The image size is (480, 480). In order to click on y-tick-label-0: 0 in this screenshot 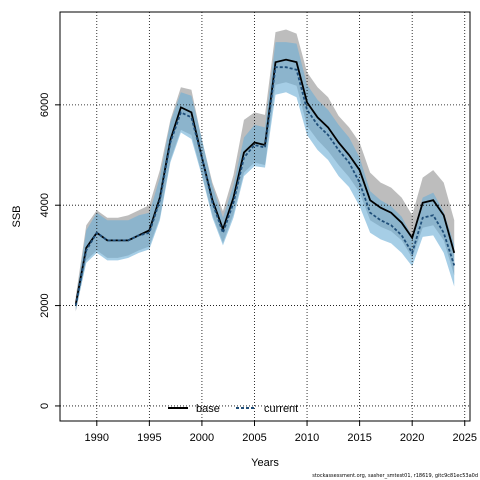, I will do `click(45, 406)`.